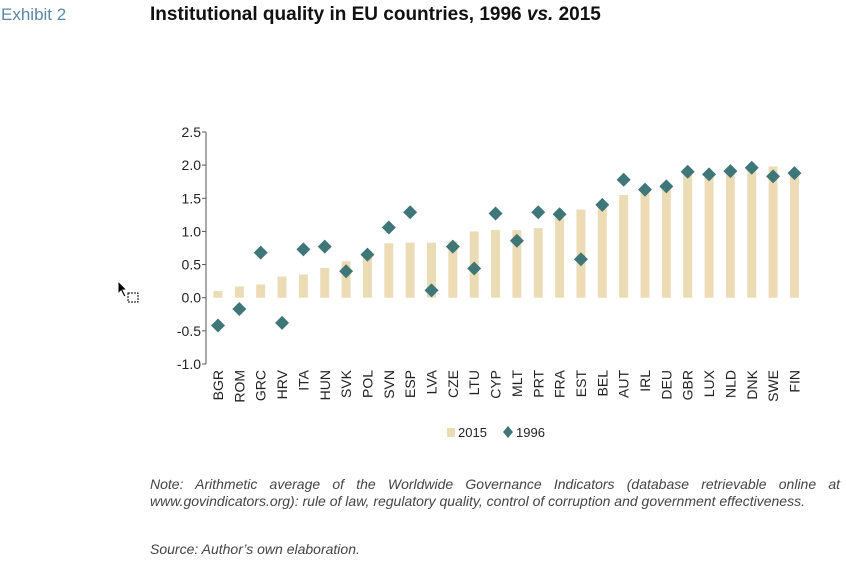  Describe the element at coordinates (752, 233) in the screenshot. I see `bar-2015-DNK` at that location.